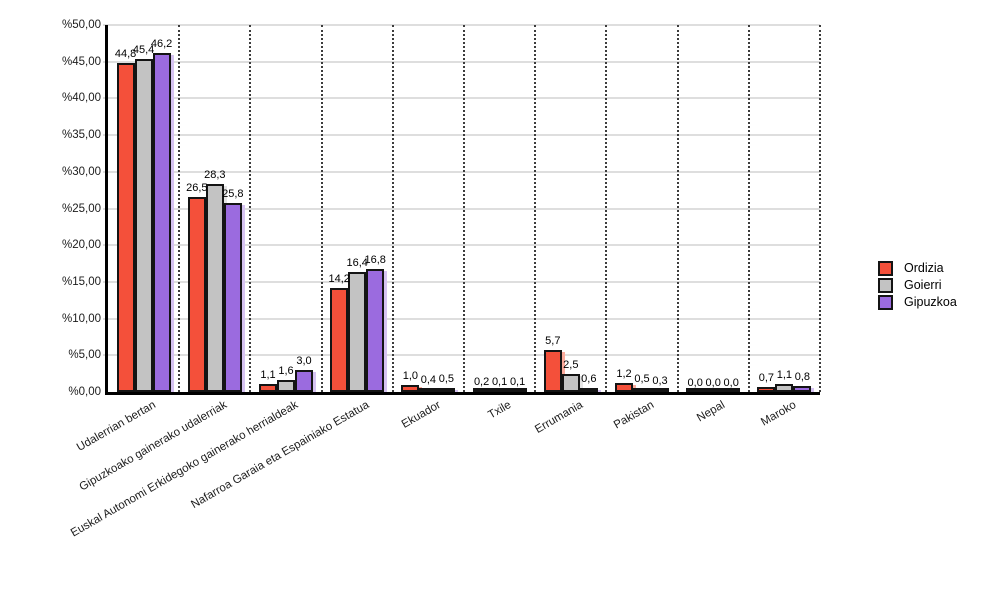  What do you see at coordinates (428, 380) in the screenshot?
I see `bar-value-label: 0,4` at bounding box center [428, 380].